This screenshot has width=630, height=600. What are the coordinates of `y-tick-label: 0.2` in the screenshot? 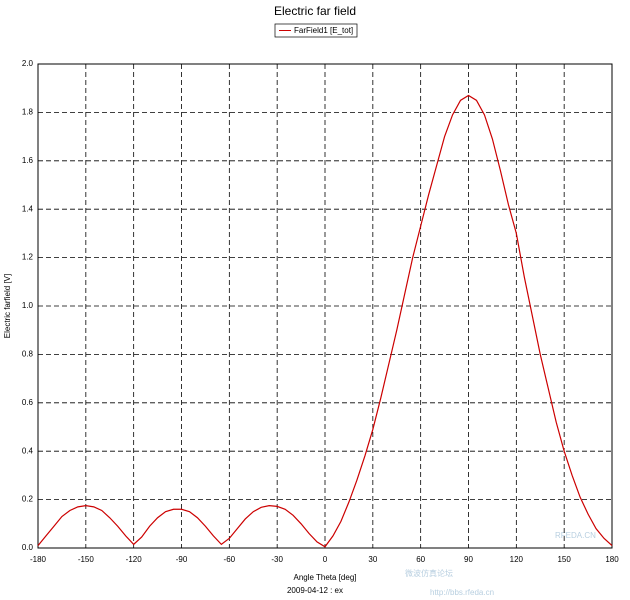 It's located at (28, 499).